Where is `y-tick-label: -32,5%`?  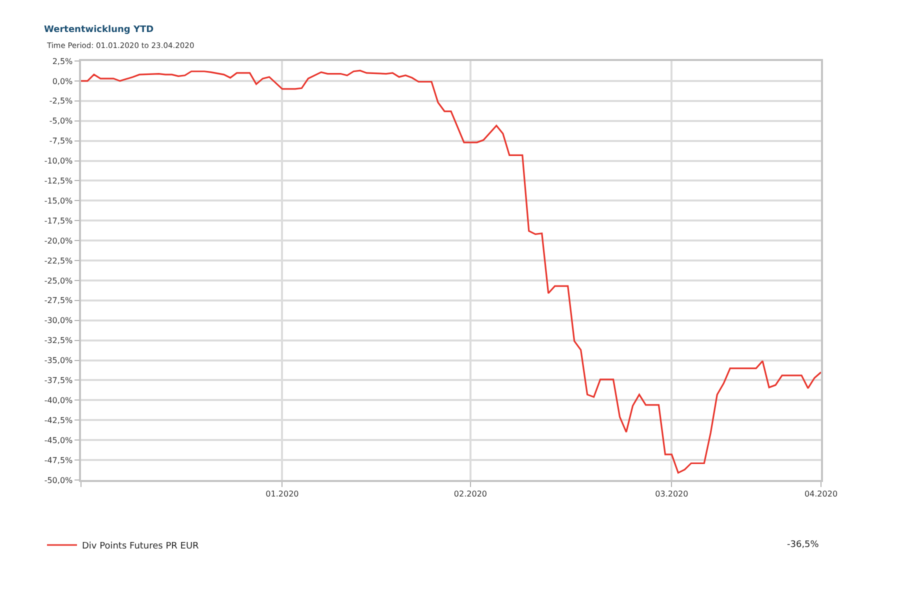 y-tick-label: -32,5% is located at coordinates (59, 341).